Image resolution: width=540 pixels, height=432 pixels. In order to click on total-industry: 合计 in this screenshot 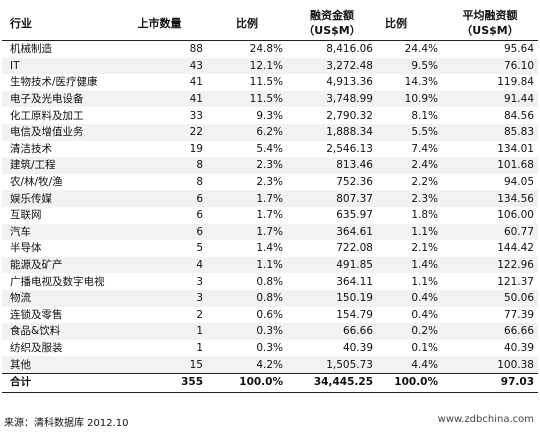, I will do `click(57, 382)`.